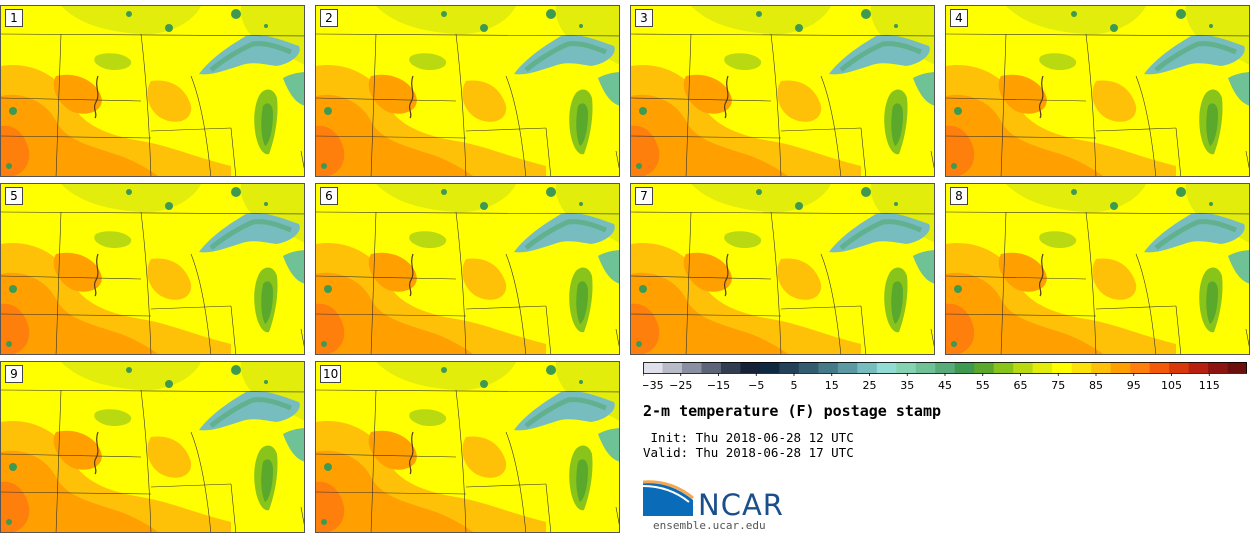  What do you see at coordinates (907, 385) in the screenshot?
I see `colorbar-tick-label: 35` at bounding box center [907, 385].